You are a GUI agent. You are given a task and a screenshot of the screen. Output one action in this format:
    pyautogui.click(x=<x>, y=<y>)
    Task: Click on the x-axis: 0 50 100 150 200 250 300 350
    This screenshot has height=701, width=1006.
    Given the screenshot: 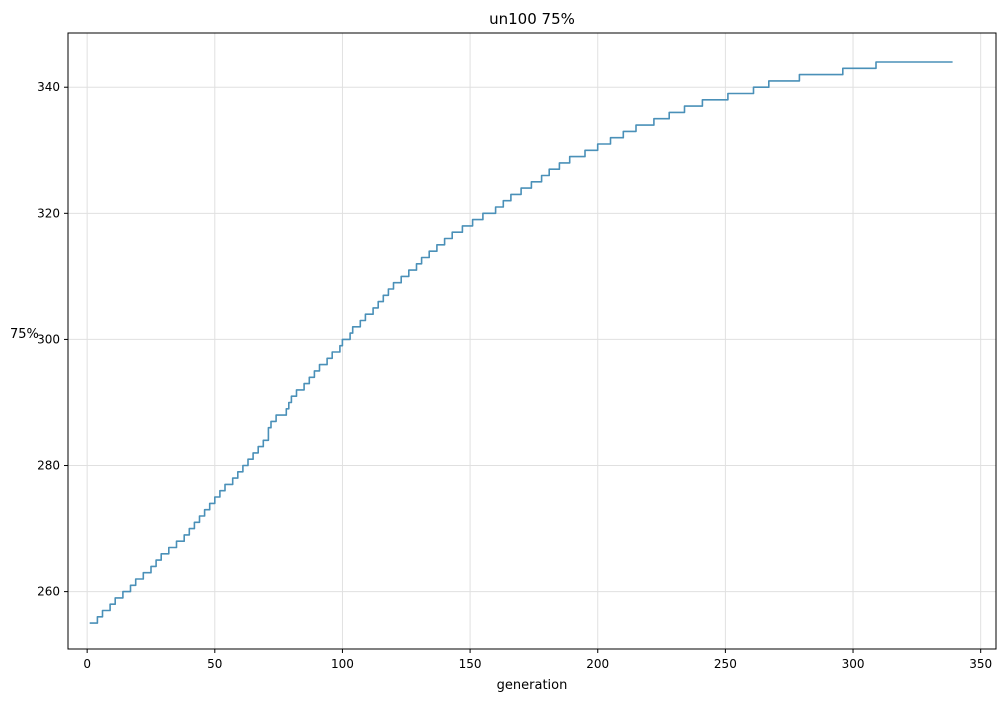 What is the action you would take?
    pyautogui.click(x=537, y=660)
    